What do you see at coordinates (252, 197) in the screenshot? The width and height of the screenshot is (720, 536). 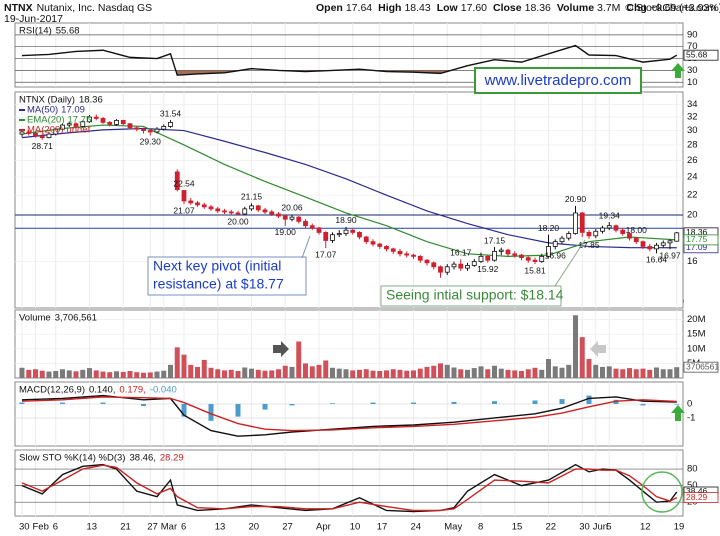 I see `price-annotation: 21.15` at bounding box center [252, 197].